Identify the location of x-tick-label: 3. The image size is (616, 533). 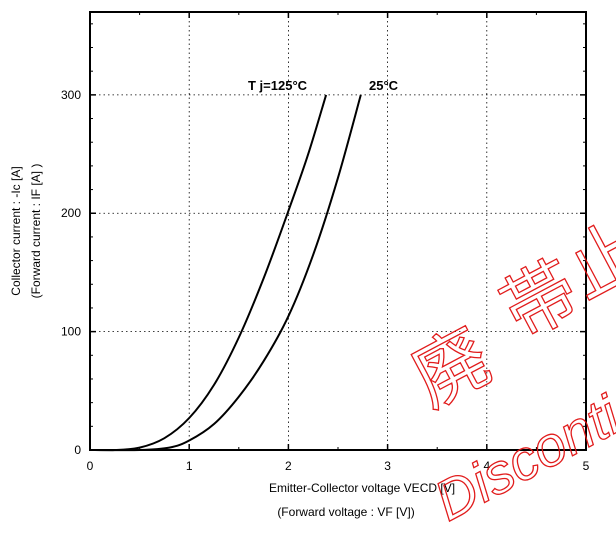
(387, 466).